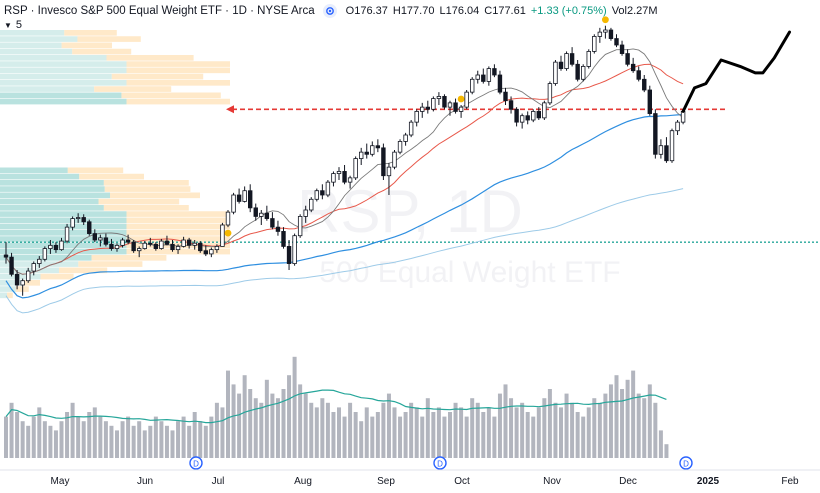 The image size is (820, 493). What do you see at coordinates (8, 25) in the screenshot?
I see `collapse-arrow-icon: ▼` at bounding box center [8, 25].